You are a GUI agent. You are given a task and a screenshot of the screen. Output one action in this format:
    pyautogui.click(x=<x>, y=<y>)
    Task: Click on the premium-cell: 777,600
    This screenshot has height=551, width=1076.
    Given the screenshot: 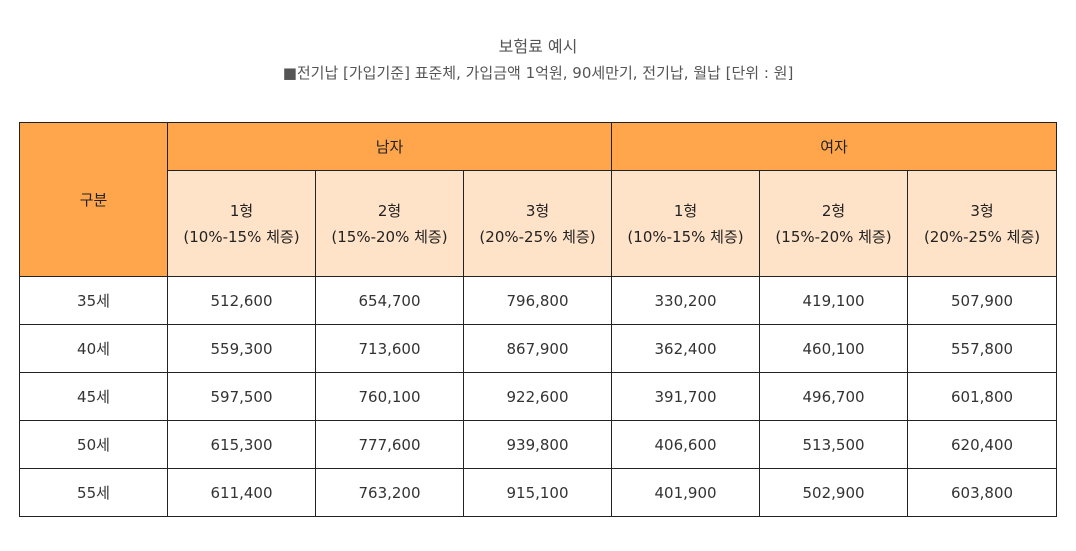 What is the action you would take?
    pyautogui.click(x=389, y=444)
    